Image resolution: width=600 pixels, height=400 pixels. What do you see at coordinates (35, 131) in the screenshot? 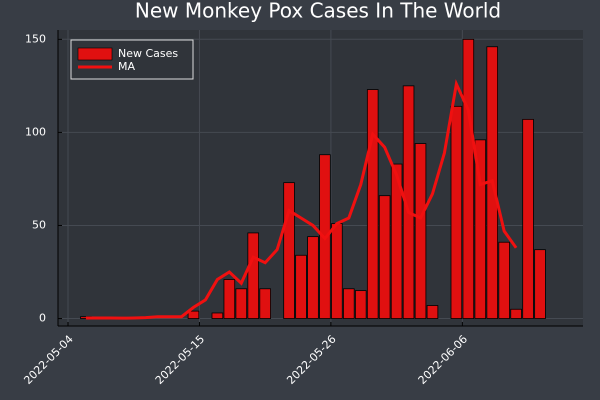
I see `y-tick-label: 100` at bounding box center [35, 131].